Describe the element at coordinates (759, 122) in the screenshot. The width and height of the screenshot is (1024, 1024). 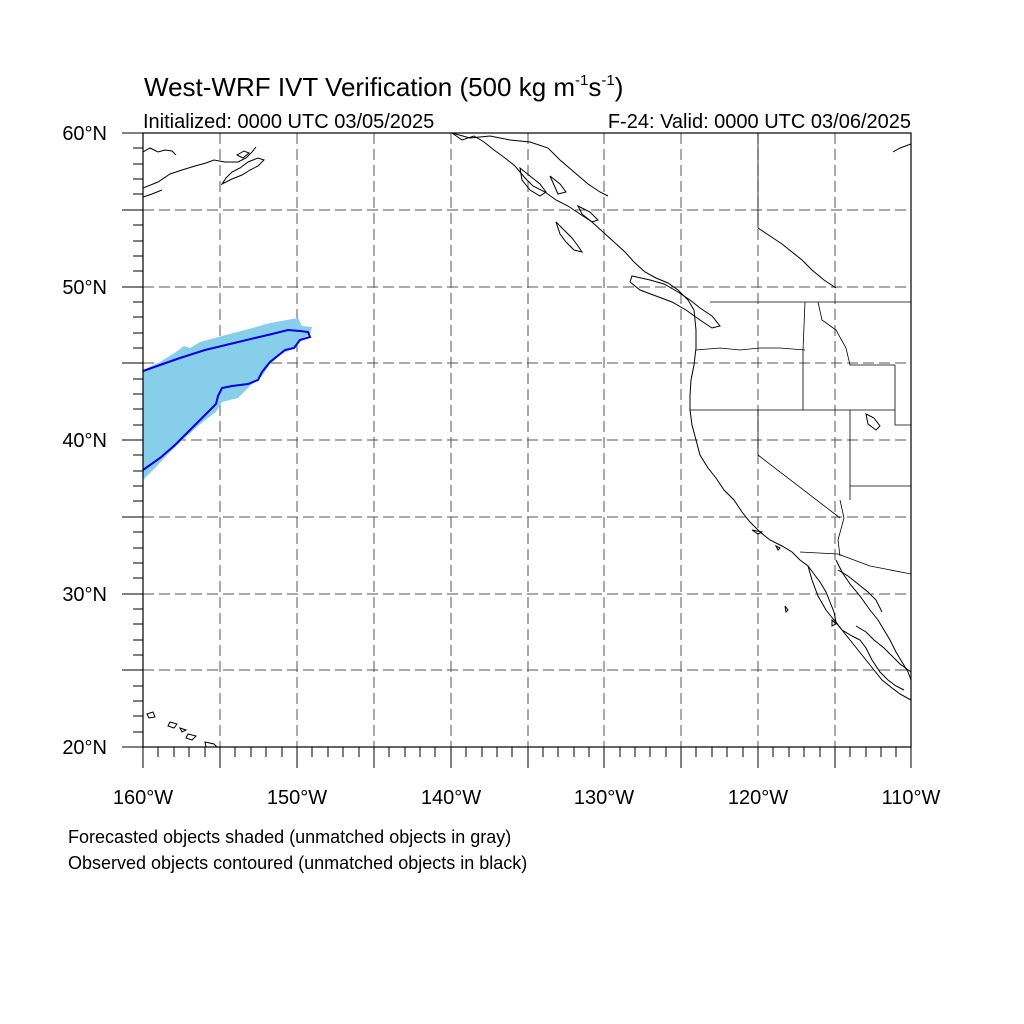
I see `valid-time: F-24: Valid: 0000 UTC 03/06/2025` at that location.